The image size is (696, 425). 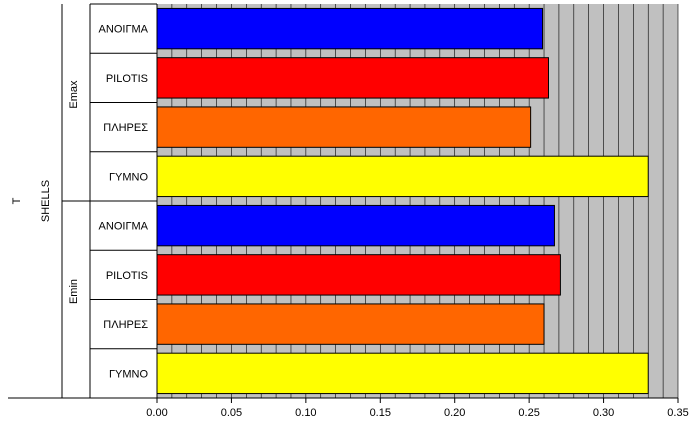 I want to click on x-tick-label: 0.00, so click(x=156, y=413).